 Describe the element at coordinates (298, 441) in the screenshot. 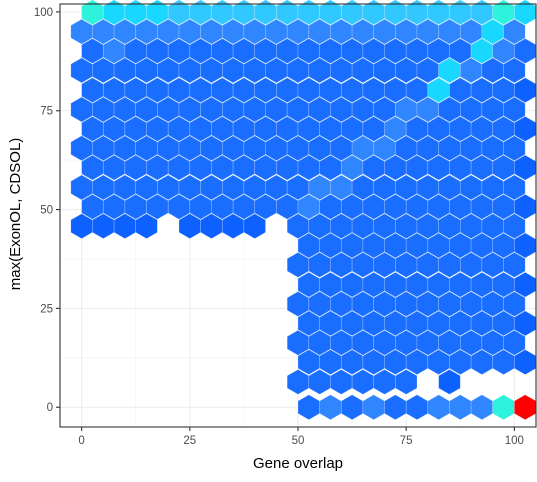

I see `x-tick-label: 50` at that location.